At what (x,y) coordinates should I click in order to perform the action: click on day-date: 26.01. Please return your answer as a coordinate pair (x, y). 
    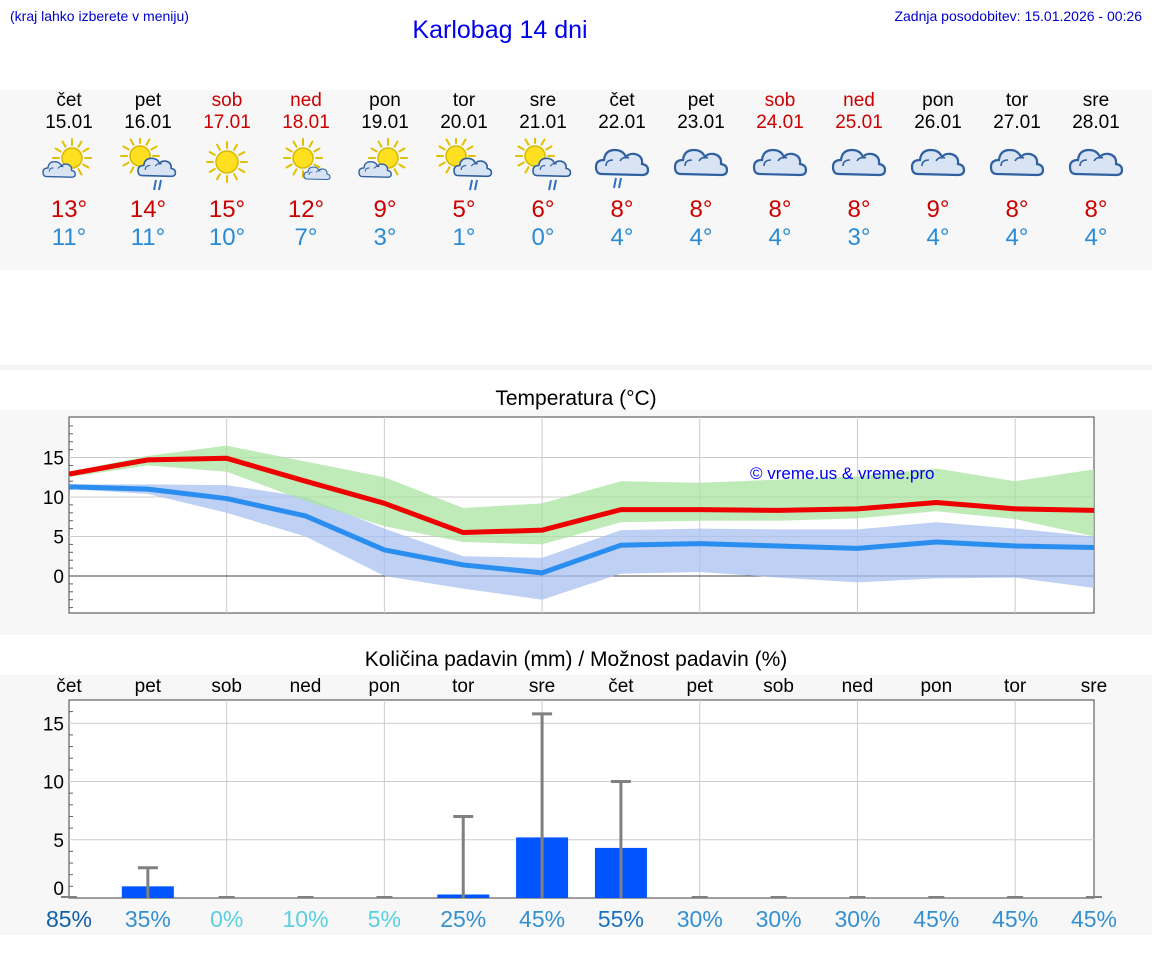
    Looking at the image, I should click on (938, 122).